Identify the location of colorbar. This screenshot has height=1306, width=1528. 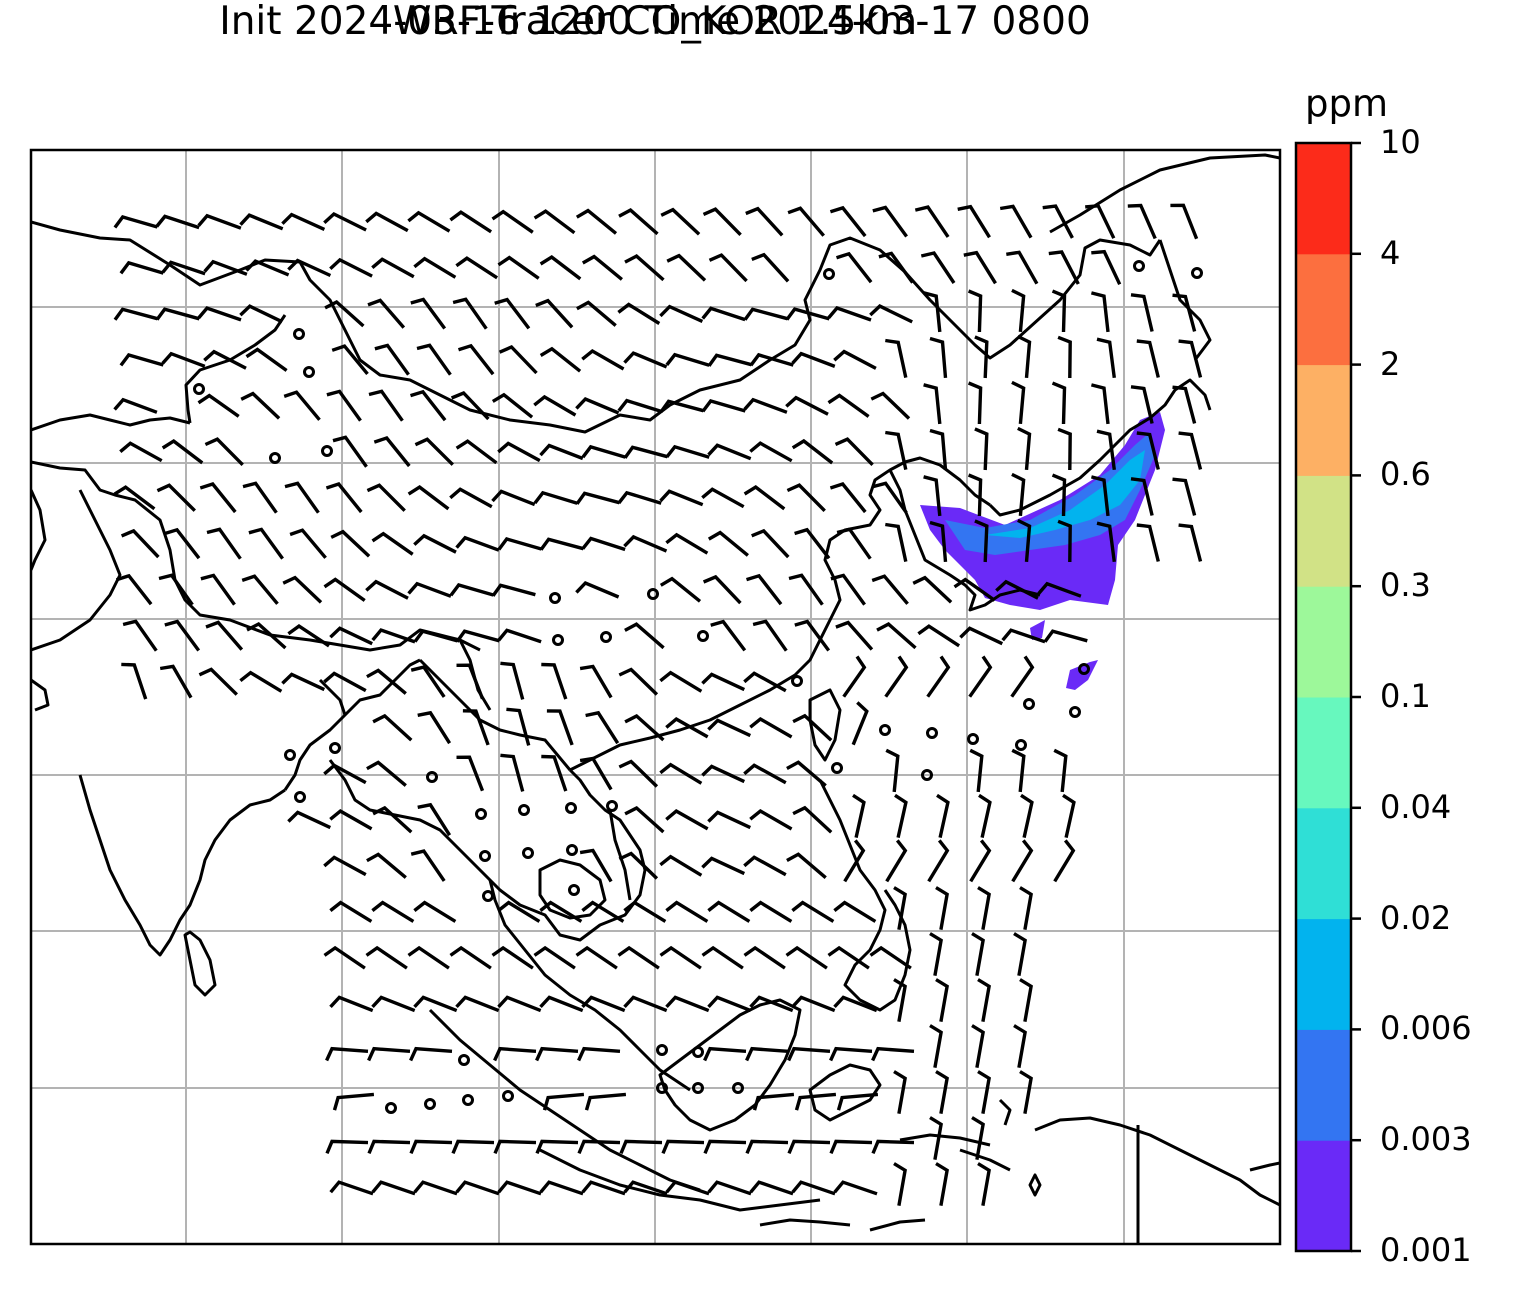
(1327, 697).